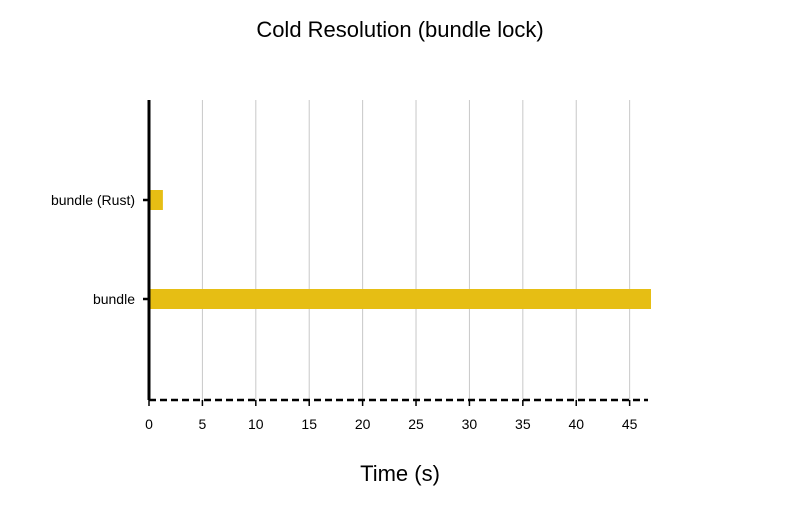 This screenshot has height=505, width=800. I want to click on x-tick-label-0: 0, so click(149, 424).